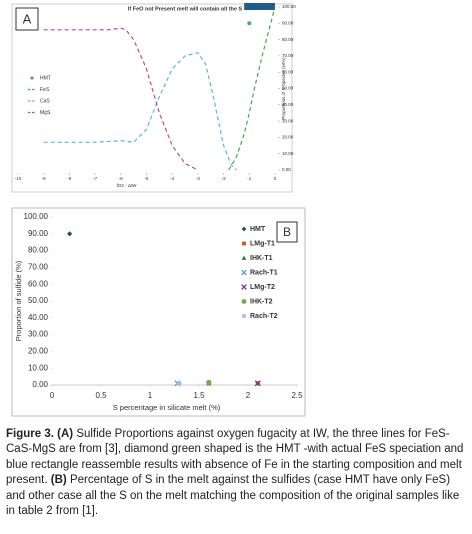 This screenshot has width=472, height=534. What do you see at coordinates (44, 178) in the screenshot?
I see `x-tick-label: -9` at bounding box center [44, 178].